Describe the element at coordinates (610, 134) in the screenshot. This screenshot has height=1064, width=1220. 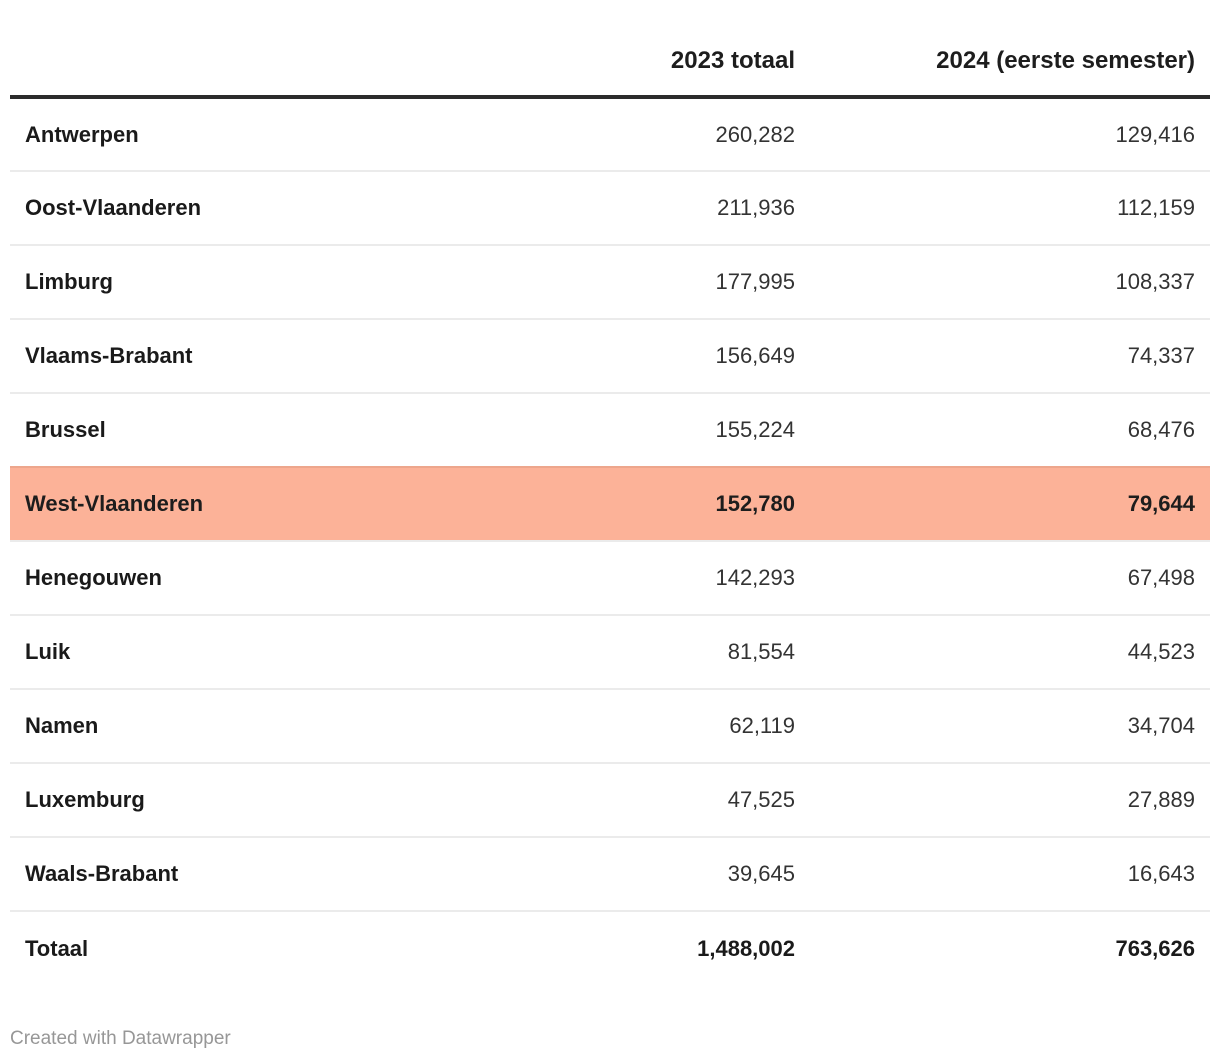
I see `table-row-antwerpen: Antwerpen 260,282 129,416` at that location.